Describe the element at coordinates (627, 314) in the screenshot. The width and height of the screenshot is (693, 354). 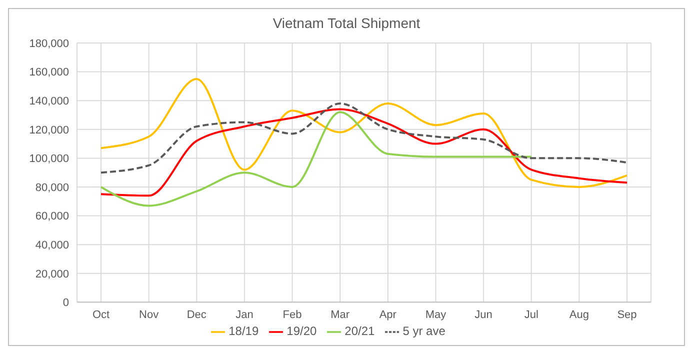
I see `x-tick-label: Sep` at that location.